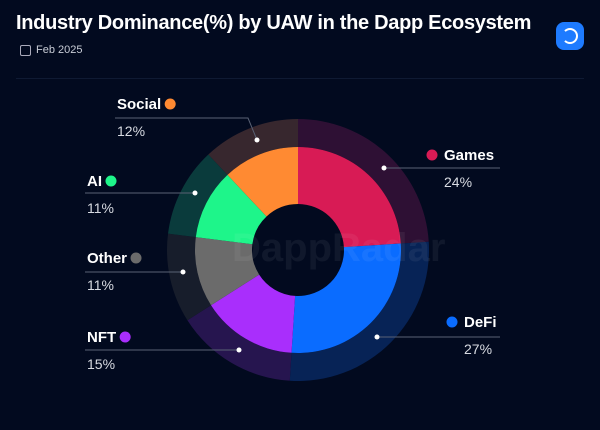 The image size is (600, 430). I want to click on legend-dot-nft, so click(125, 337).